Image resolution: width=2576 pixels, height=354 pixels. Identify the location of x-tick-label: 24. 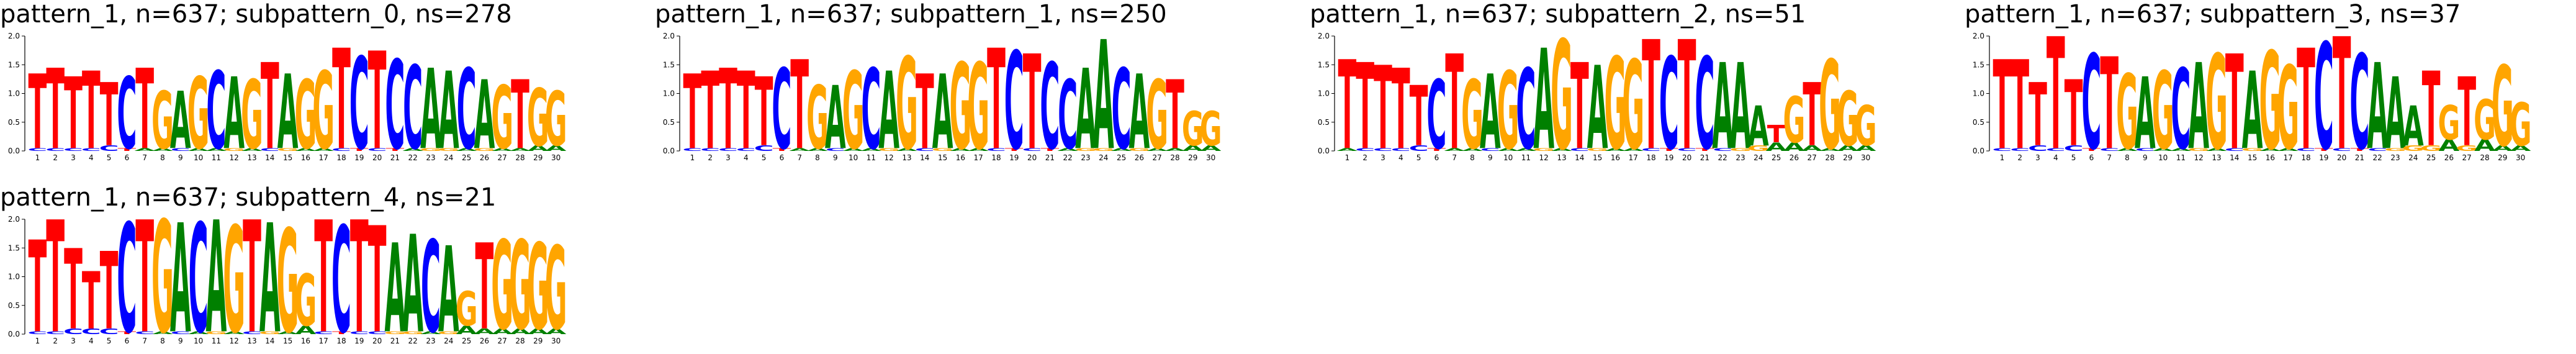
(2413, 157).